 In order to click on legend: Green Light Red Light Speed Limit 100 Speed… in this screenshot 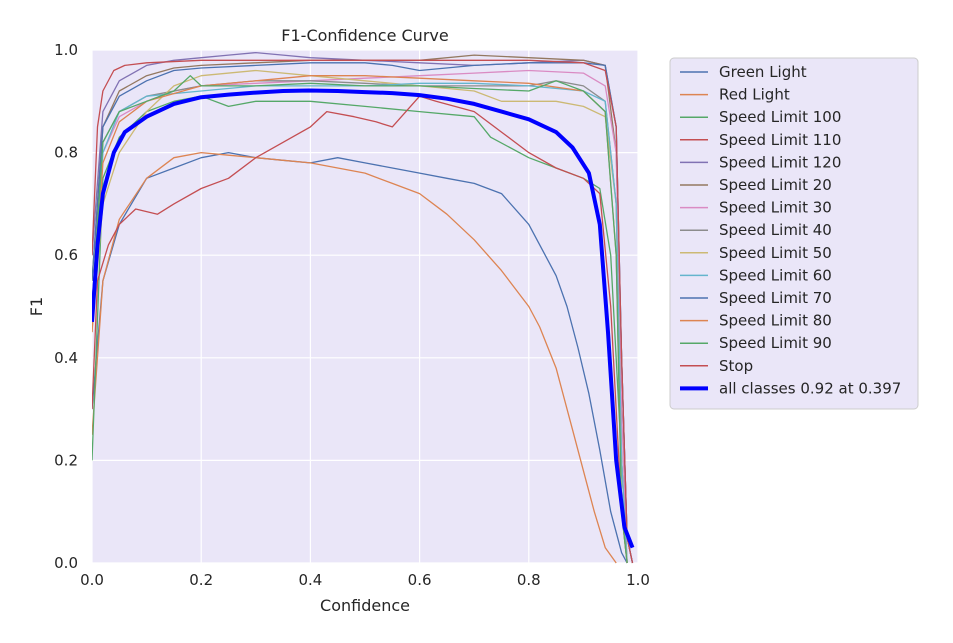, I will do `click(794, 233)`.